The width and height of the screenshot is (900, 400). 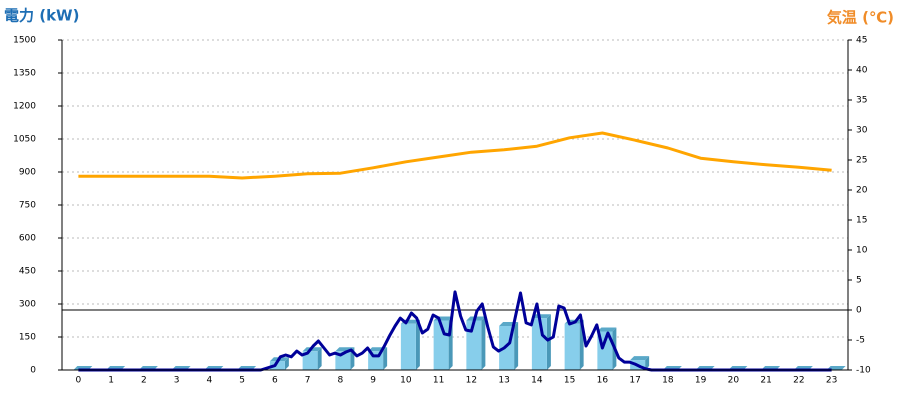 What do you see at coordinates (859, 281) in the screenshot?
I see `y2-tick-label: 5` at bounding box center [859, 281].